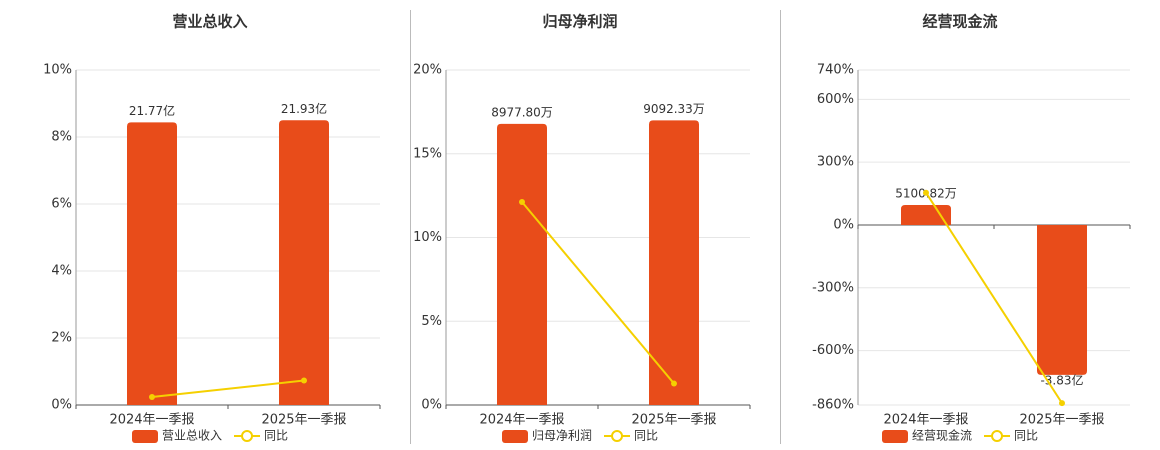 Image resolution: width=1160 pixels, height=450 pixels. What do you see at coordinates (579, 22) in the screenshot?
I see `chart-title: 归母净利润` at bounding box center [579, 22].